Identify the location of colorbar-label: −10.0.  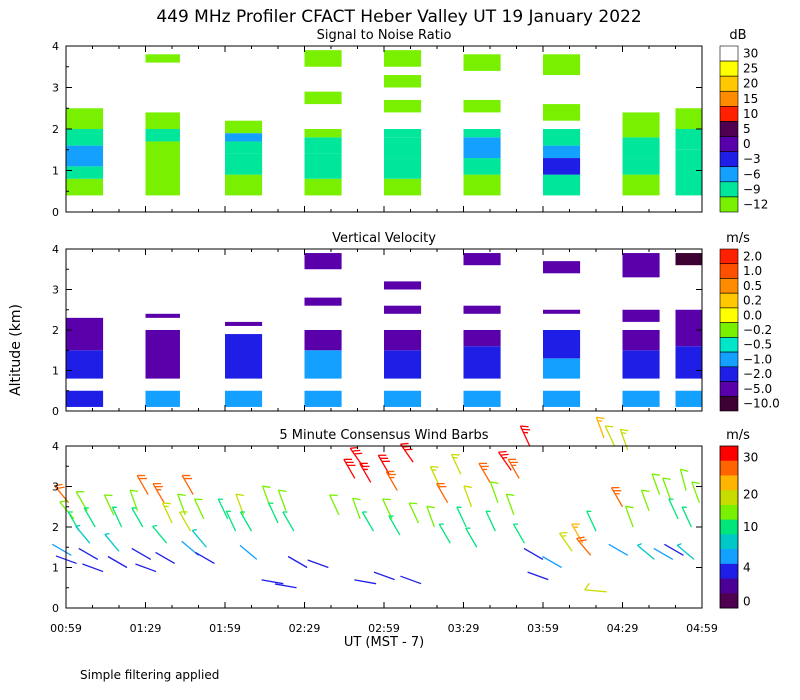
(761, 404).